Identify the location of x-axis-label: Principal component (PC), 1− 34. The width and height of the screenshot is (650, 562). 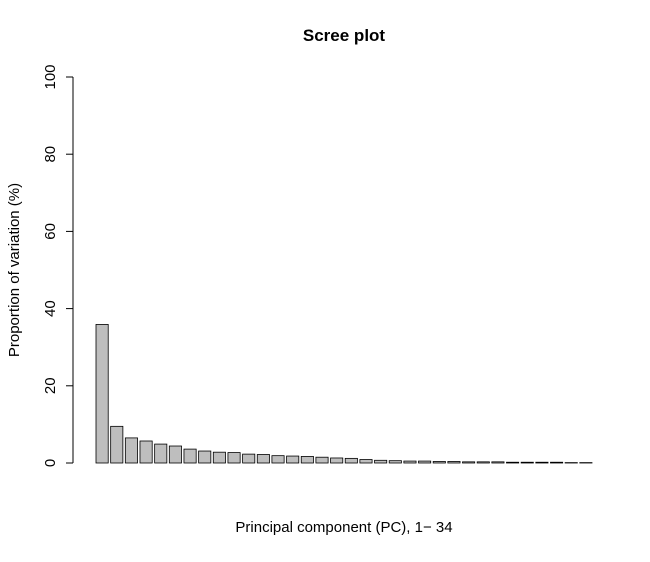
(343, 527).